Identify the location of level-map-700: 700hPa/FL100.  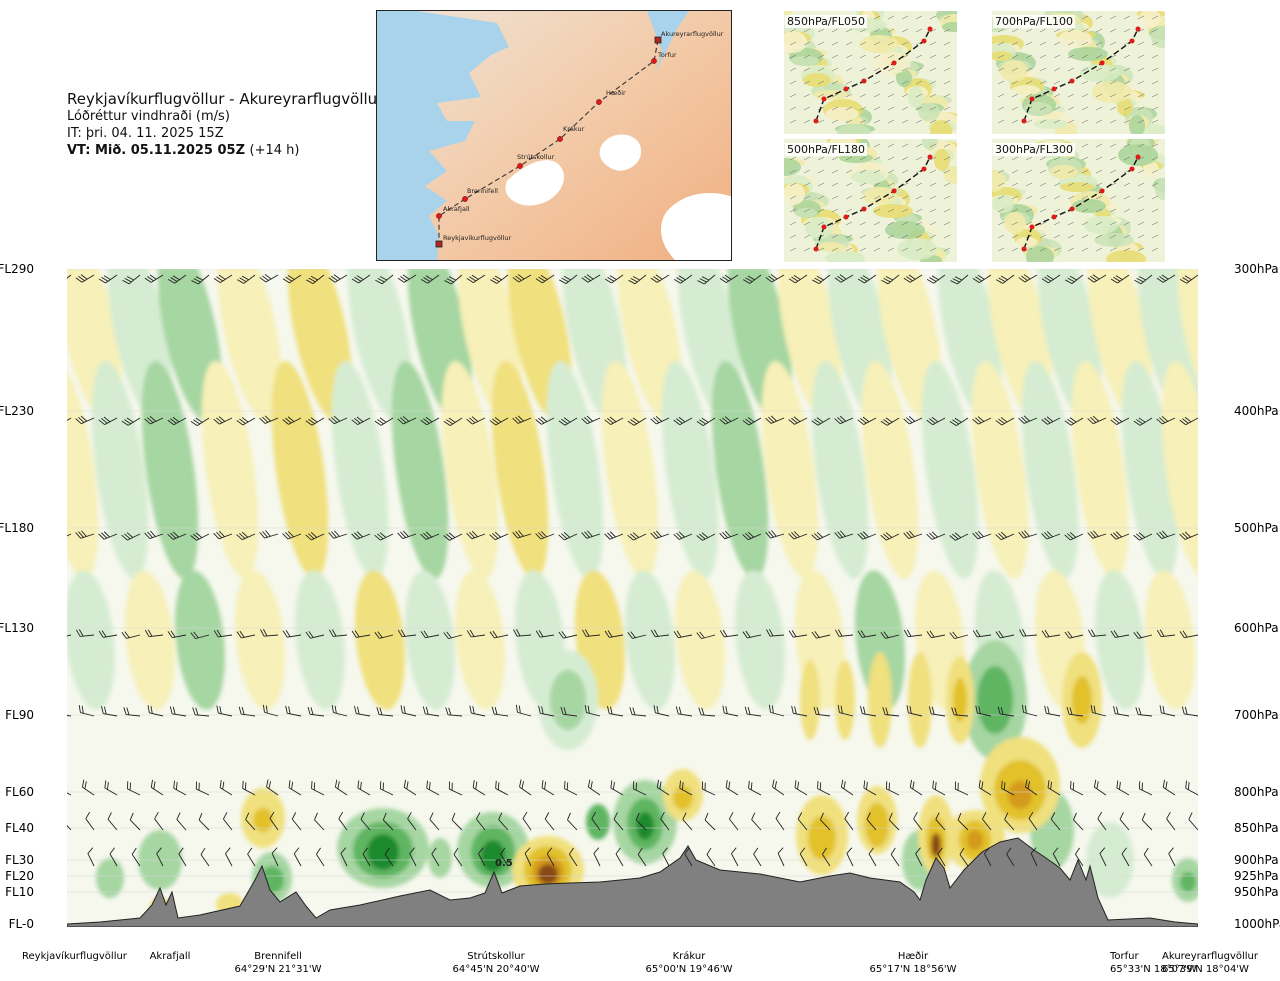
(1078, 72).